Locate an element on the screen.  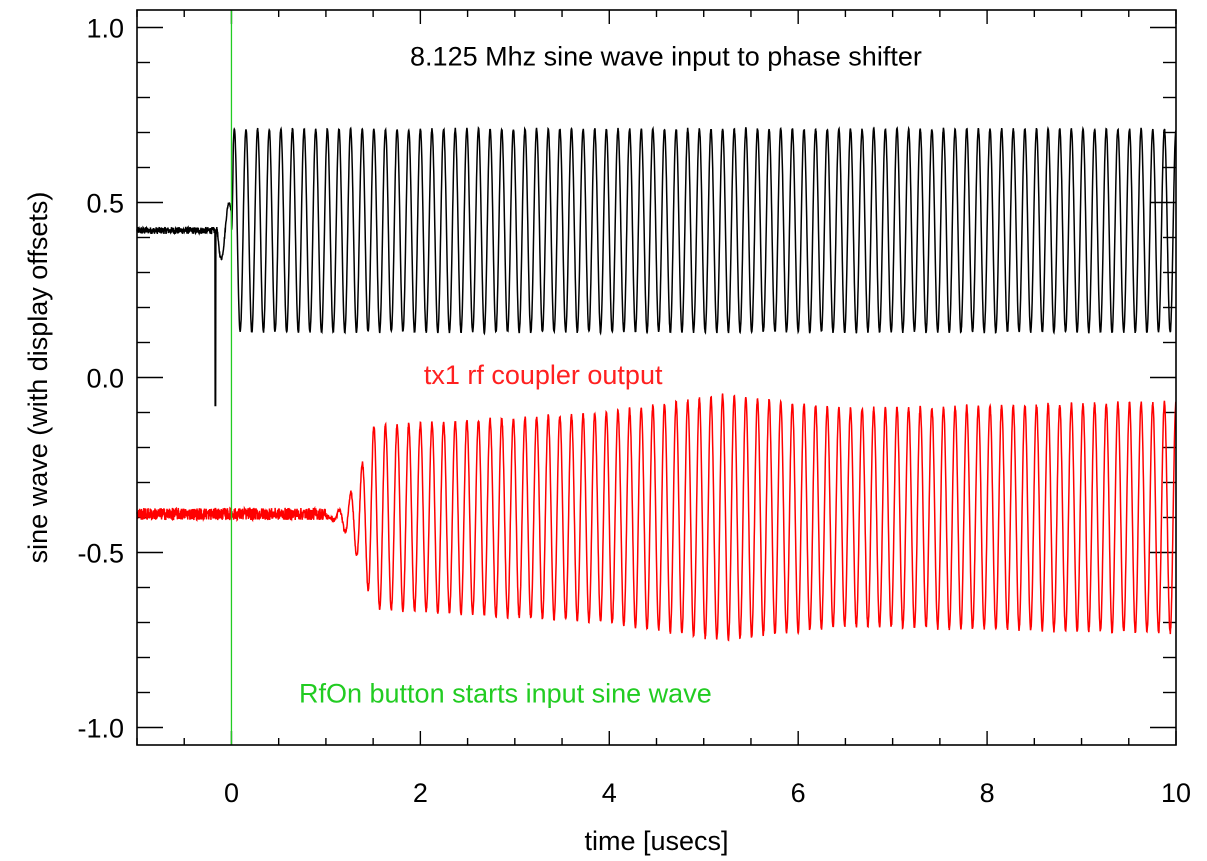
annotation-rfon-label: RfOn button starts input sine wave is located at coordinates (505, 694).